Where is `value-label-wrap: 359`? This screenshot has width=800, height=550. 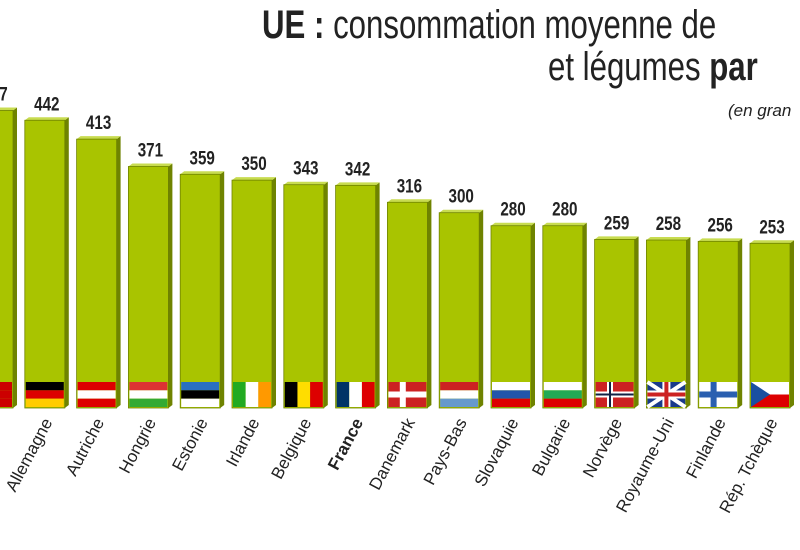 value-label-wrap: 359 is located at coordinates (202, 158).